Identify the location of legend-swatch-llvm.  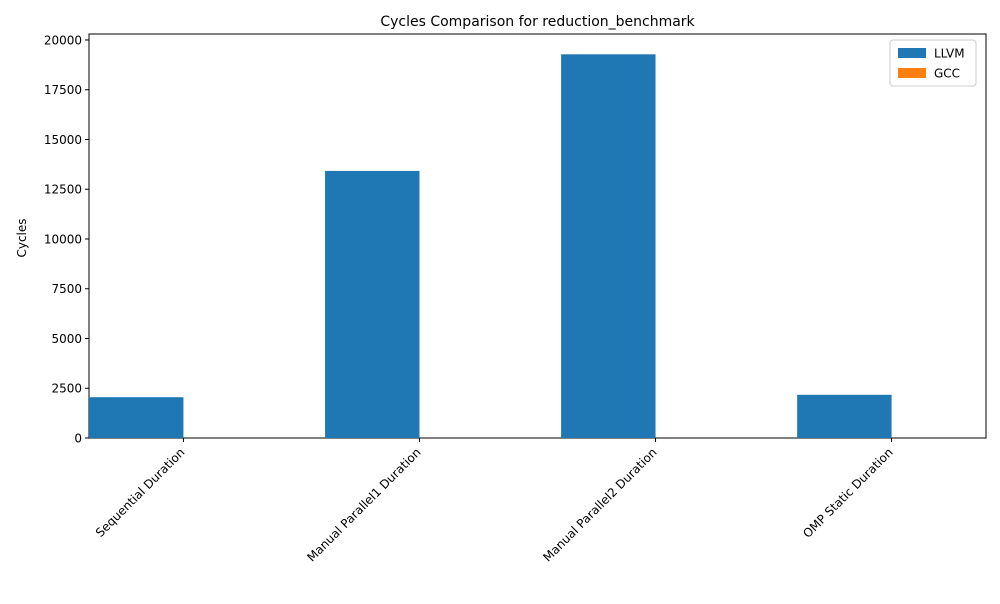
(912, 53).